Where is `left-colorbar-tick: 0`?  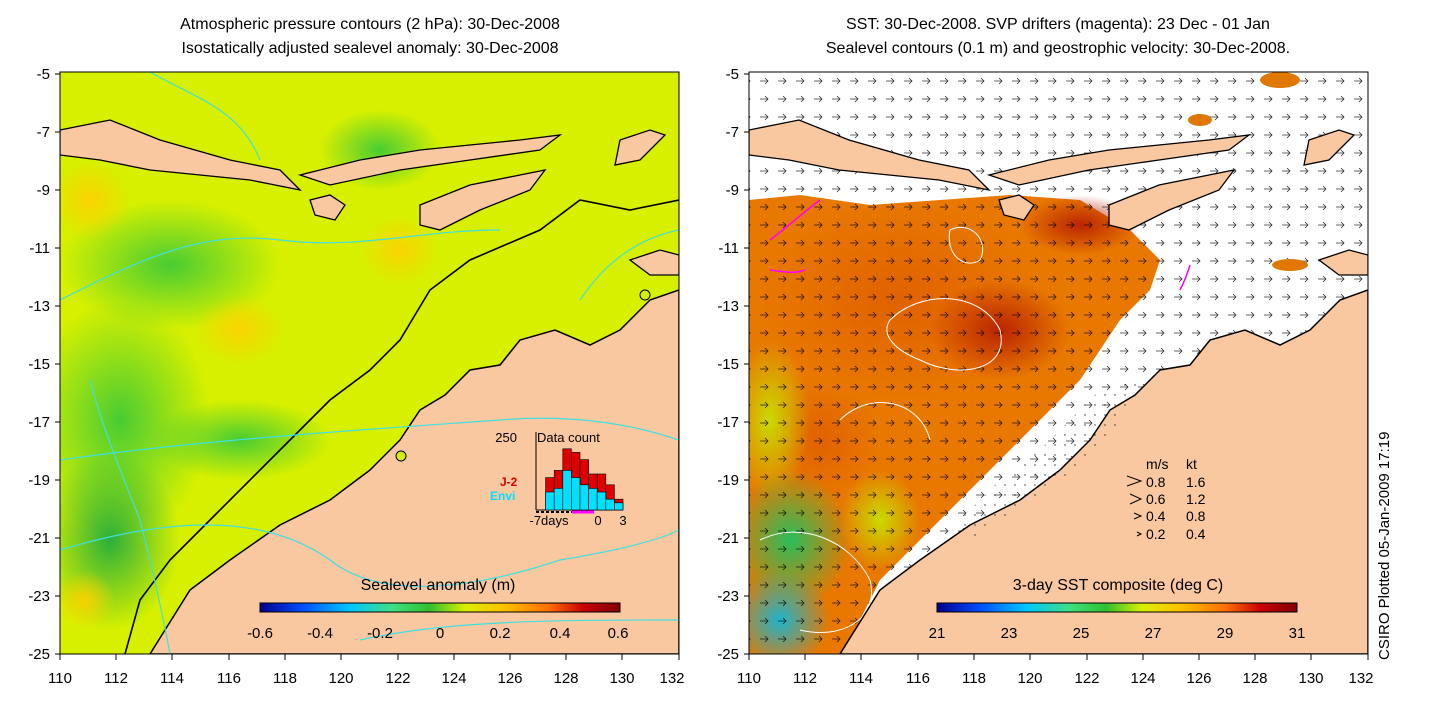 left-colorbar-tick: 0 is located at coordinates (440, 633).